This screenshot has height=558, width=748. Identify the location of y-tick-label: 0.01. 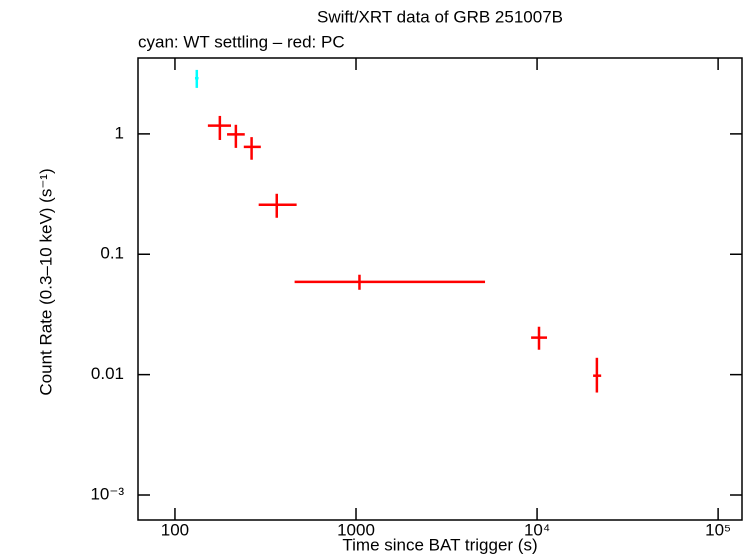
(107, 373).